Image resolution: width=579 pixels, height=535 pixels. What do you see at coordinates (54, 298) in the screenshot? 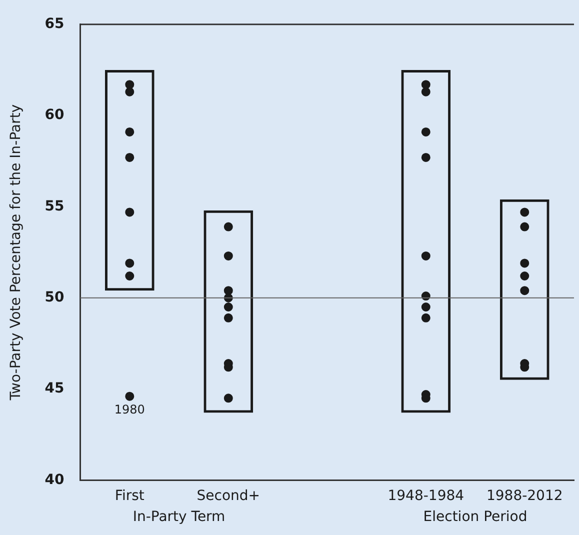
I see `y-tick-label: 50` at bounding box center [54, 298].